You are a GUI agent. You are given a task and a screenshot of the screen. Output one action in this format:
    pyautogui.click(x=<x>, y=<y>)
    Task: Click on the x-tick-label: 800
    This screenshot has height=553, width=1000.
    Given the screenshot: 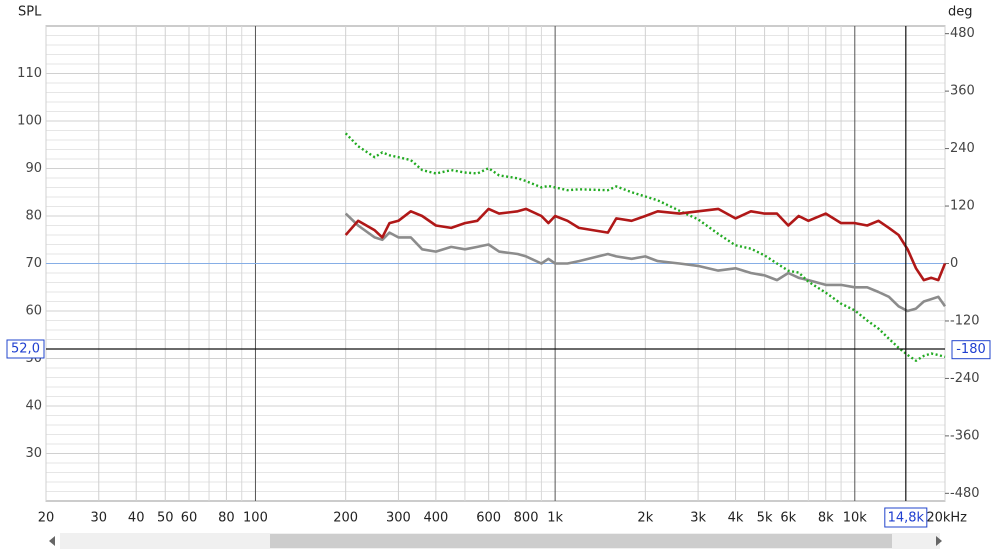 What is the action you would take?
    pyautogui.click(x=526, y=518)
    